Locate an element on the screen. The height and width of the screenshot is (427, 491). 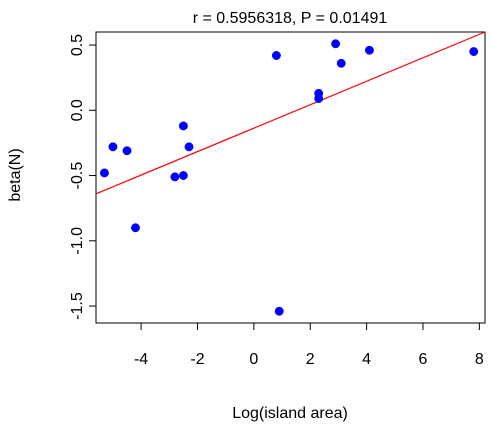
x-tick-label: 8 is located at coordinates (479, 359).